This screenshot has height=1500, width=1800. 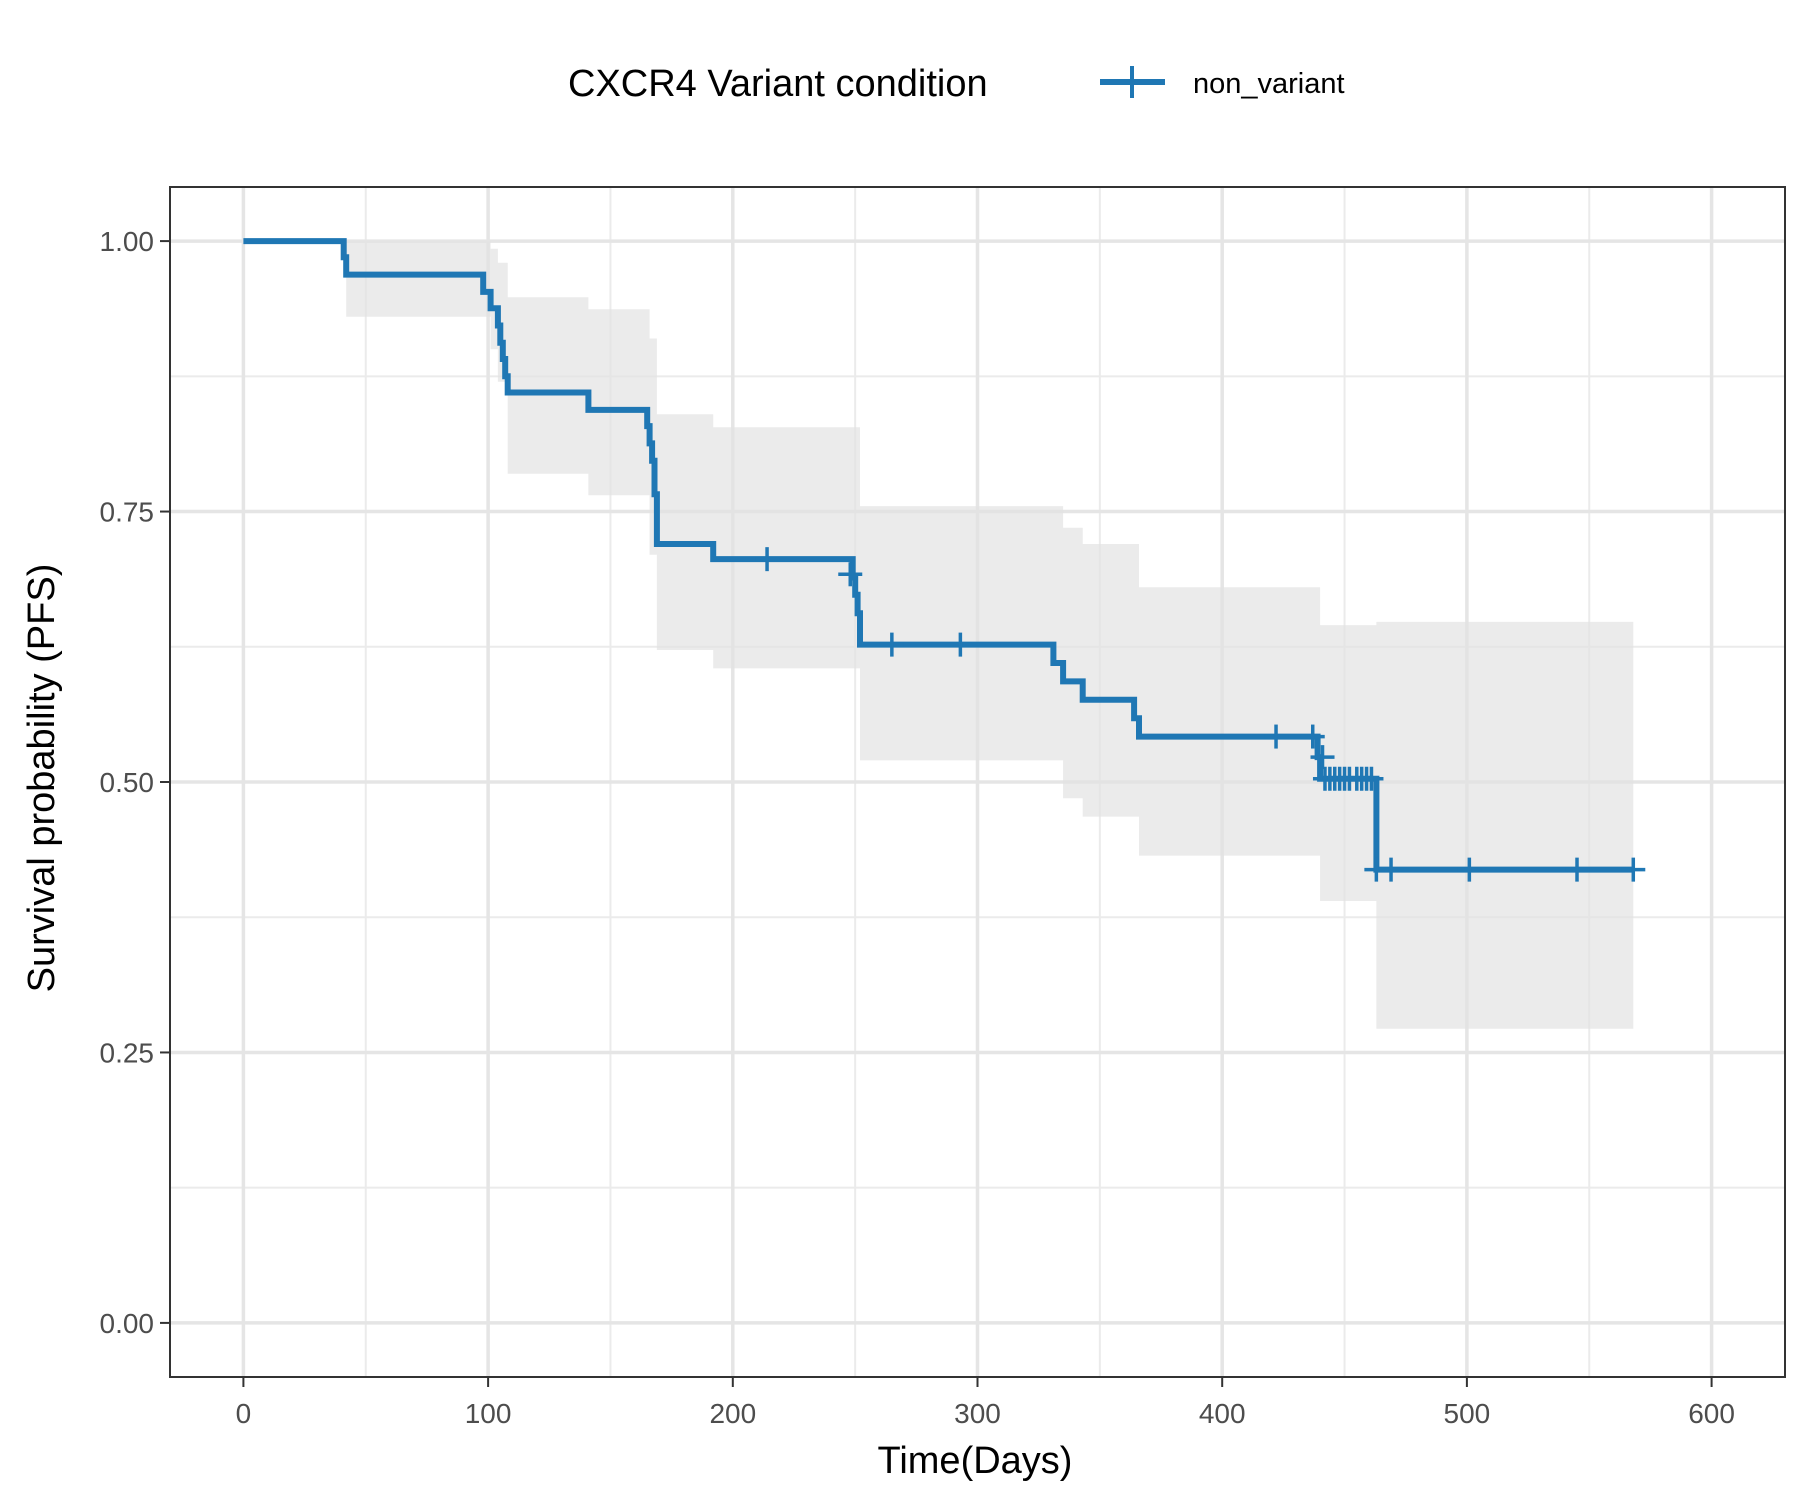 I want to click on y-axis: 0.00 0.25 0.50 0.75 1.00, so click(x=135, y=782).